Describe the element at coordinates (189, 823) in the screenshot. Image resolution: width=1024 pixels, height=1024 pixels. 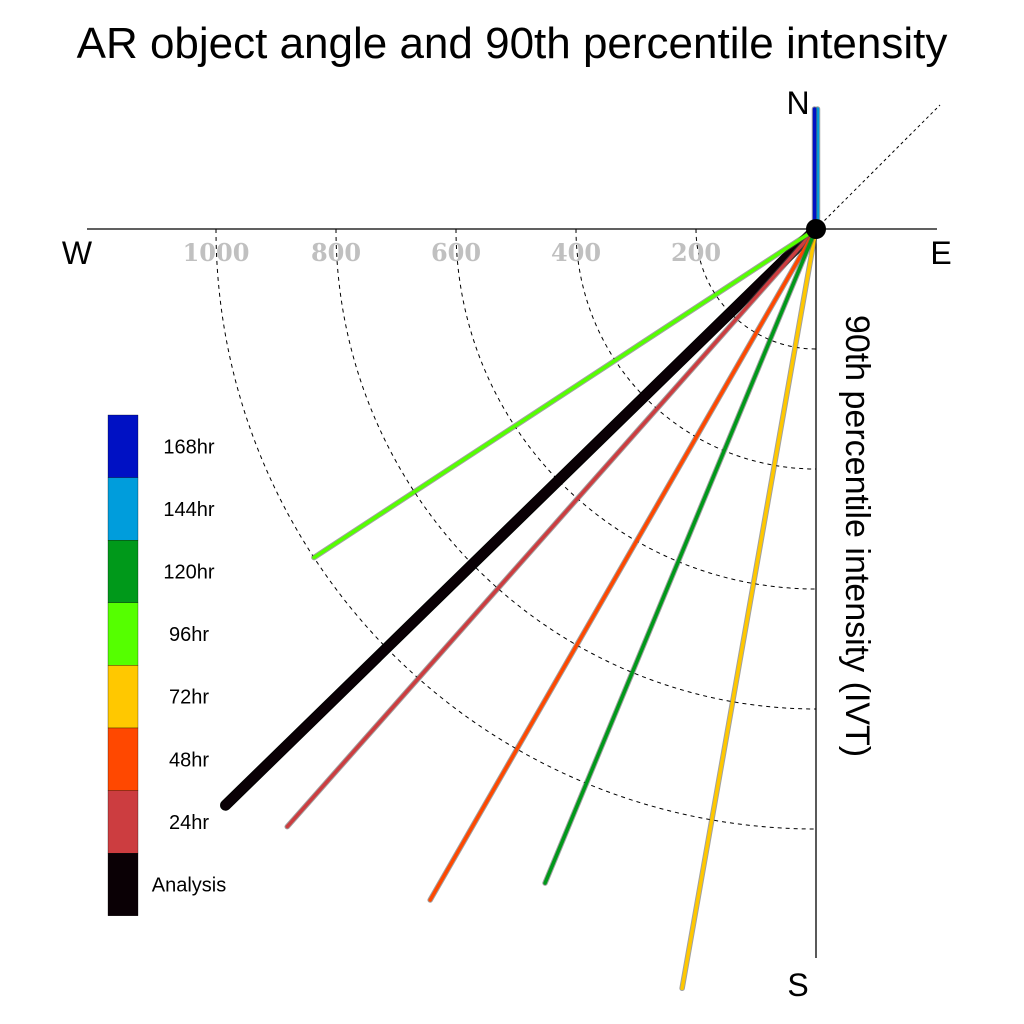
I see `legend-label: 24hr` at that location.